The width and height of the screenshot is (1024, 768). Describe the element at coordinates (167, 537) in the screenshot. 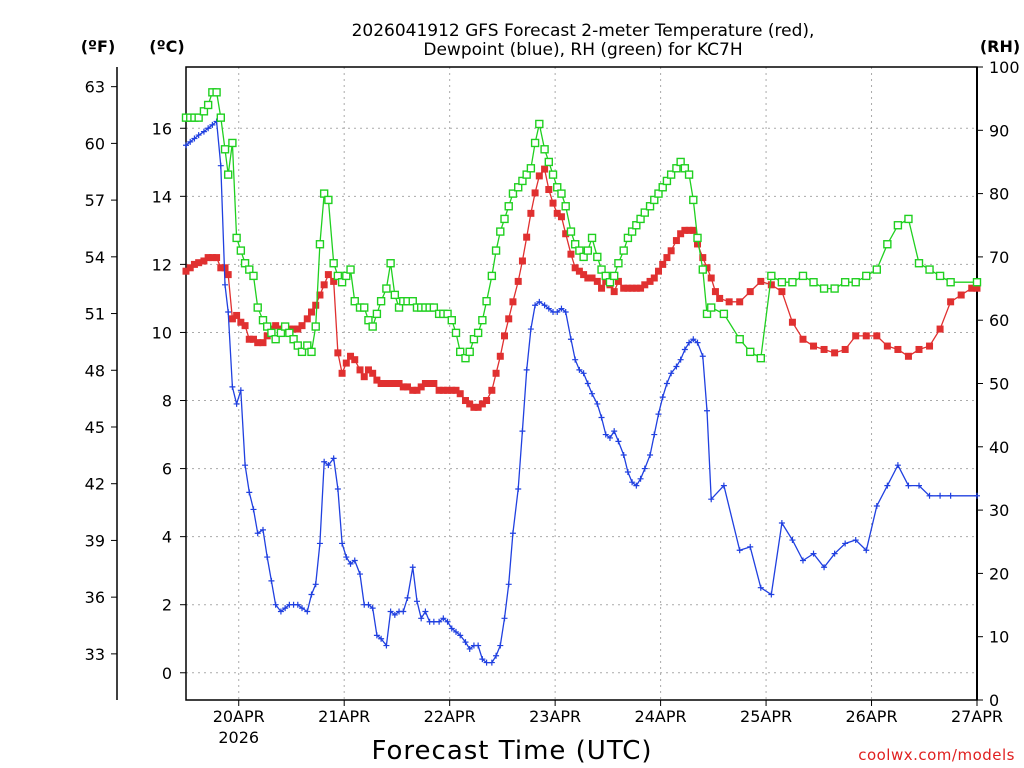

I see `c-tick-label: 4` at that location.